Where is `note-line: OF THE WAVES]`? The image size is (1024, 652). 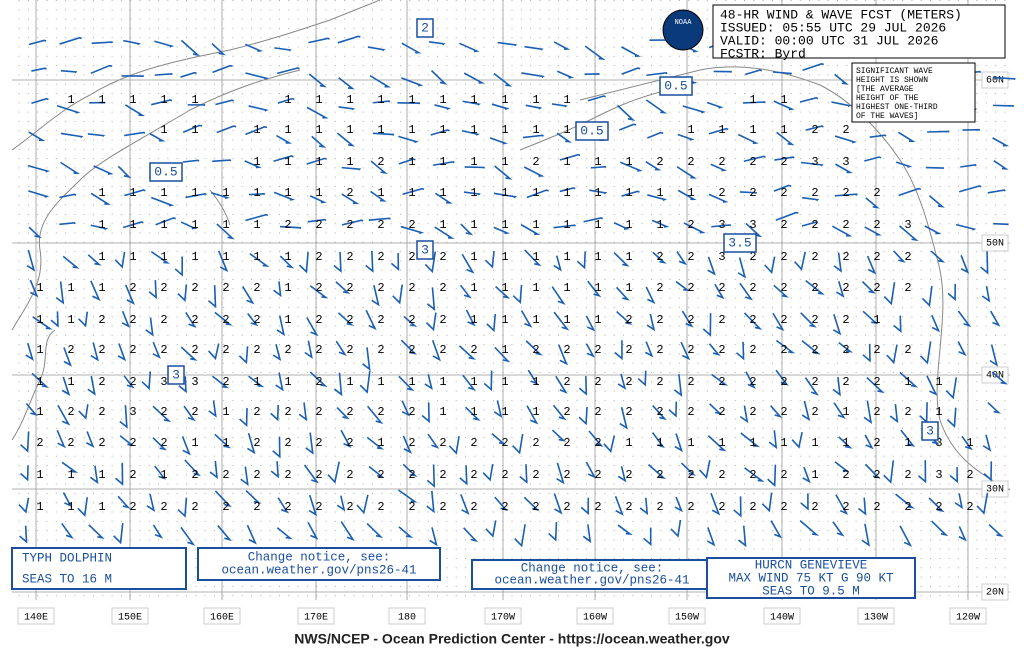
note-line: OF THE WAVES] is located at coordinates (887, 116).